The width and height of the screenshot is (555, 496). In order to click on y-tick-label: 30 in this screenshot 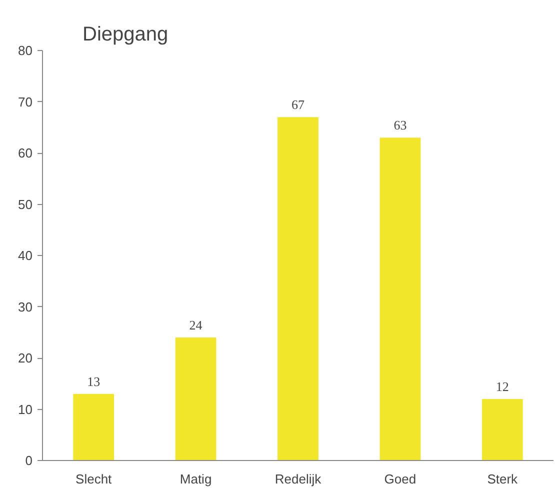, I will do `click(25, 306)`.